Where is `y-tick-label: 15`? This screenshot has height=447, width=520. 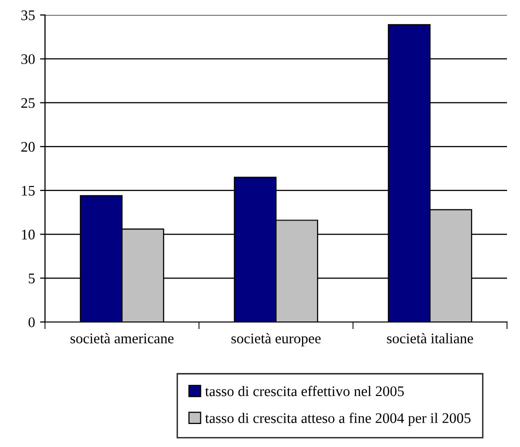
y-tick-label: 15 is located at coordinates (28, 191).